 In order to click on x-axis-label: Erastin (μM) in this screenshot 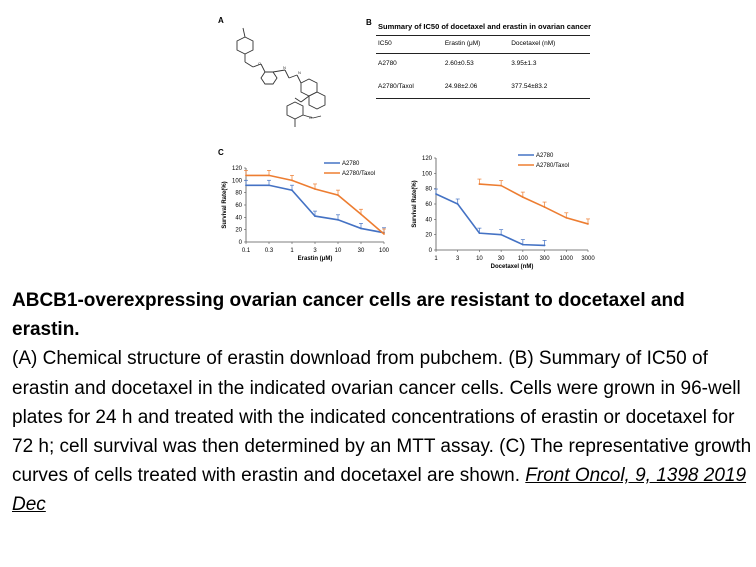, I will do `click(315, 259)`.